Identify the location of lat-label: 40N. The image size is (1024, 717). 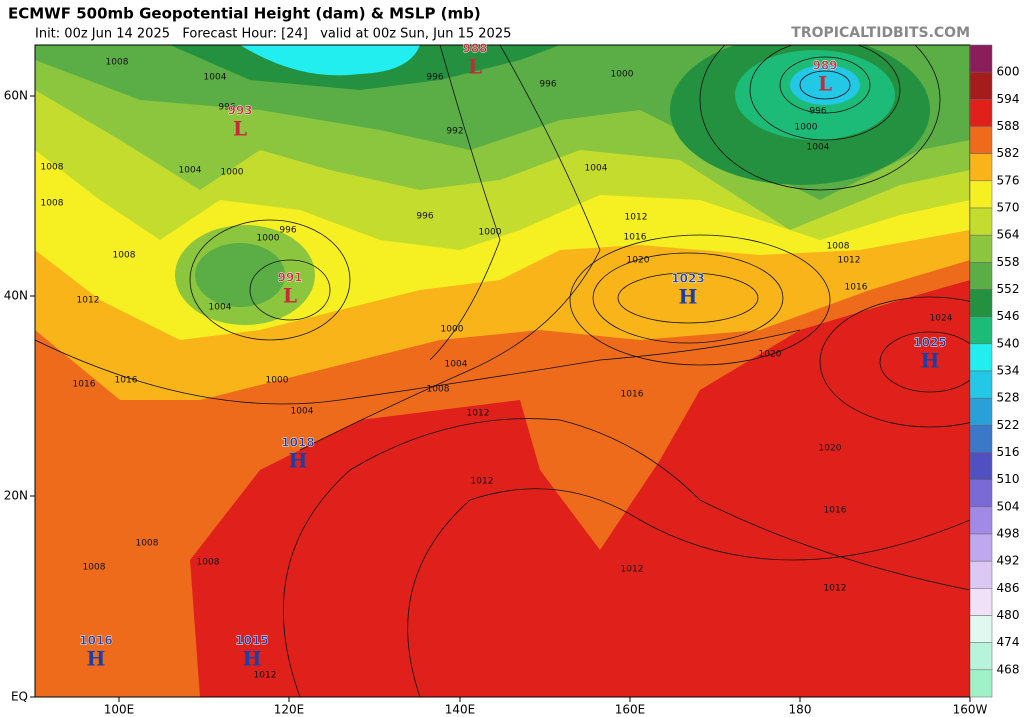
(16, 296).